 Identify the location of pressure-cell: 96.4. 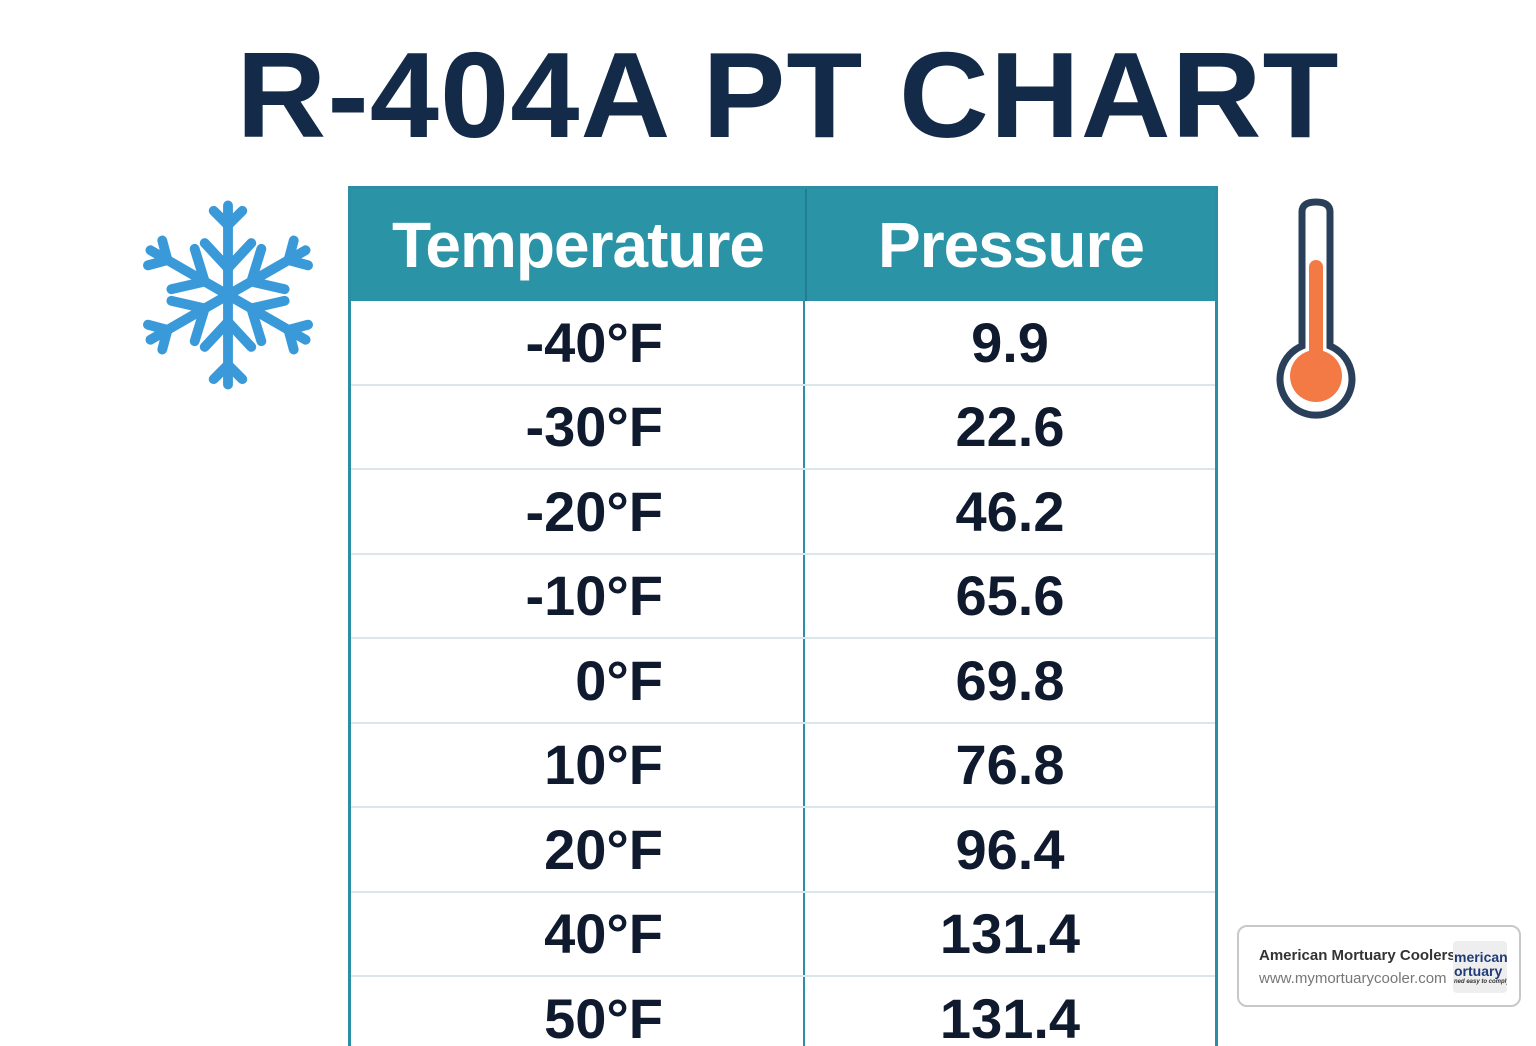
(1010, 849).